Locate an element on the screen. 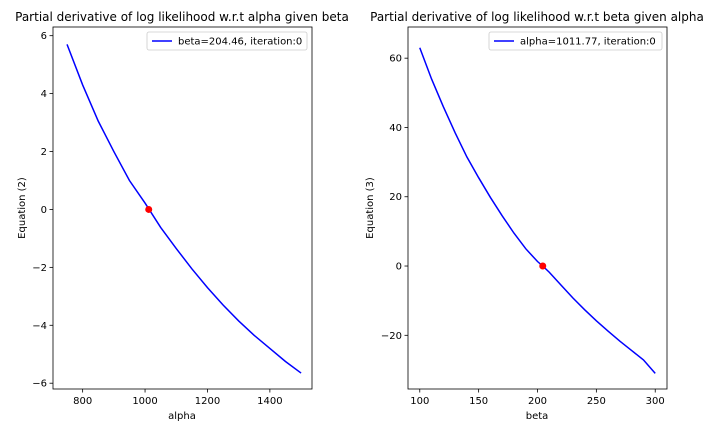  x-tick-label: 100 is located at coordinates (419, 401).